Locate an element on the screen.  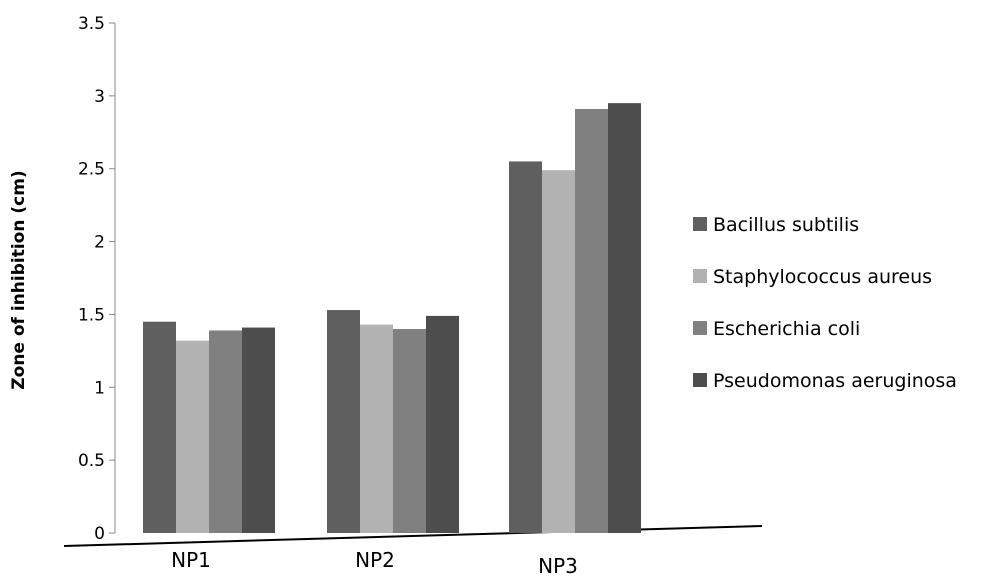
legend-label: Pseudomonas aeruginosa is located at coordinates (835, 381).